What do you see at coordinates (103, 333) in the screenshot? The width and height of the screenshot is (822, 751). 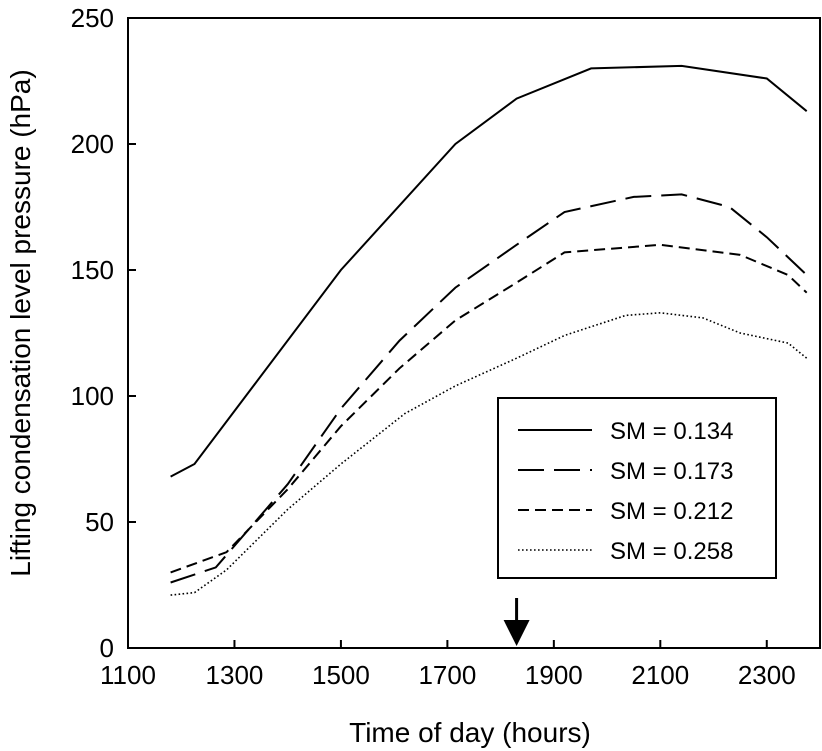 I see `y-axis-ticks: 0 50 100 150 200 250` at bounding box center [103, 333].